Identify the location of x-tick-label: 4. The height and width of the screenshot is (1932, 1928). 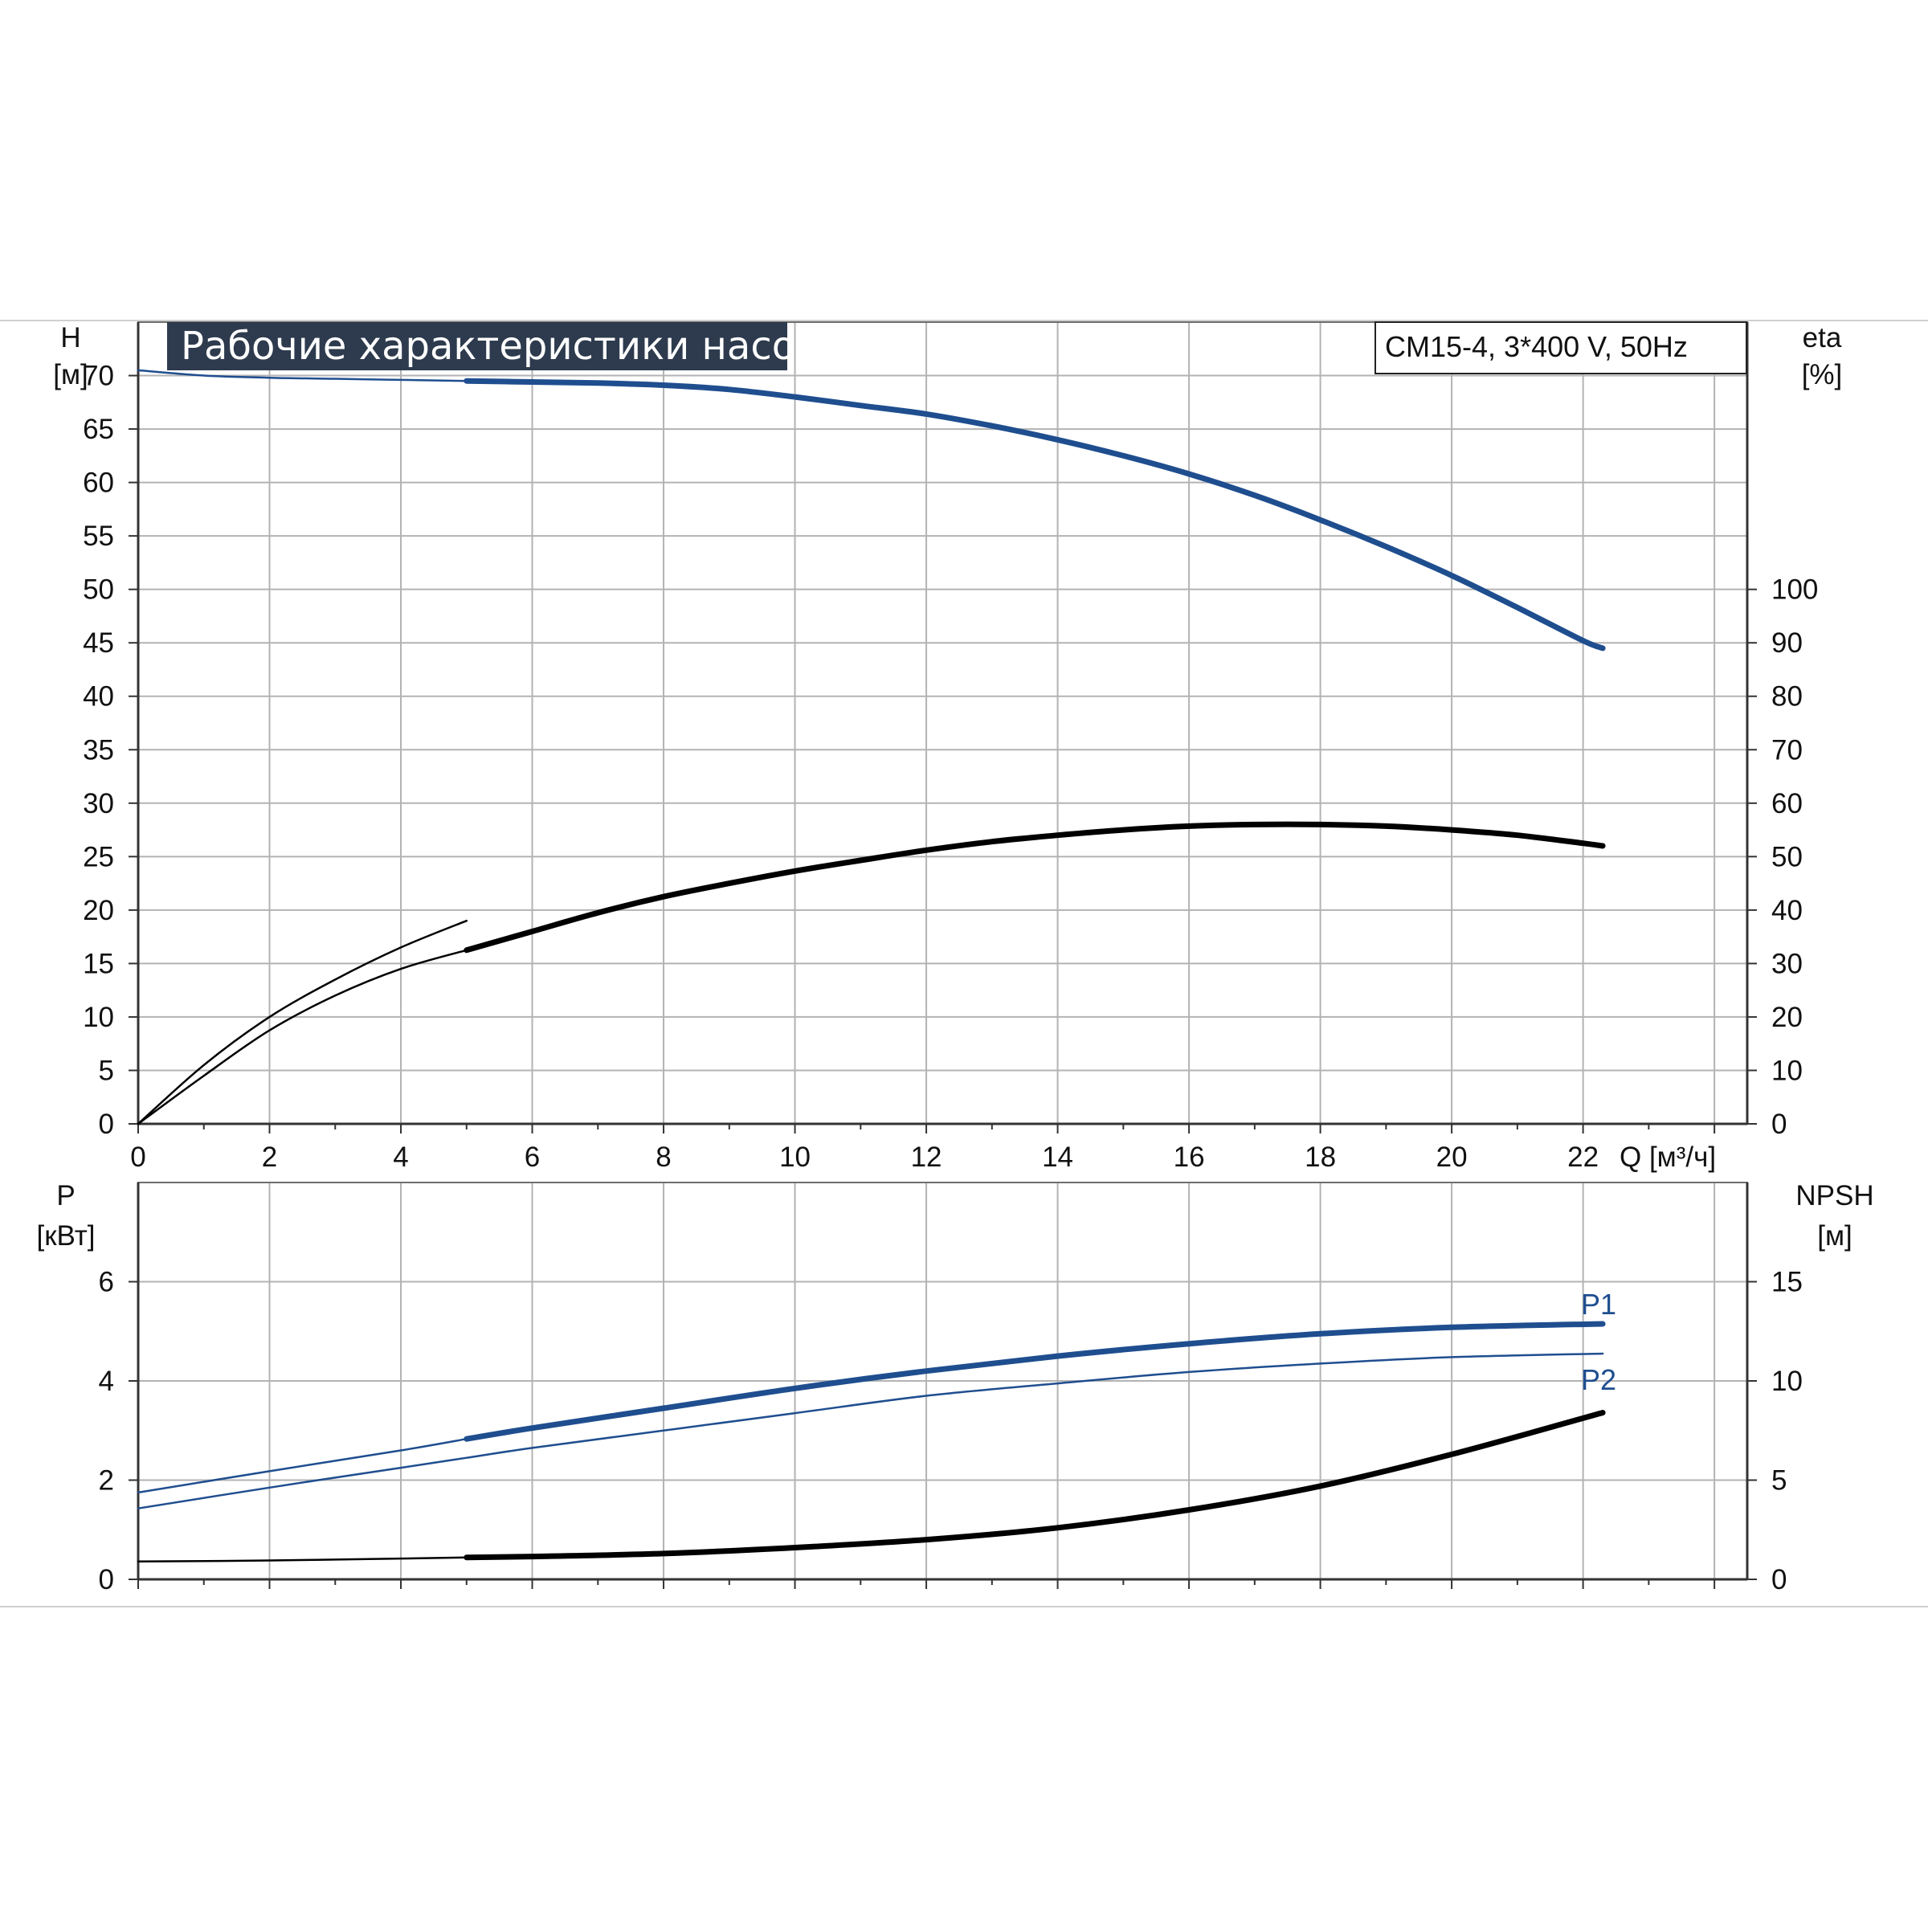
(400, 1157).